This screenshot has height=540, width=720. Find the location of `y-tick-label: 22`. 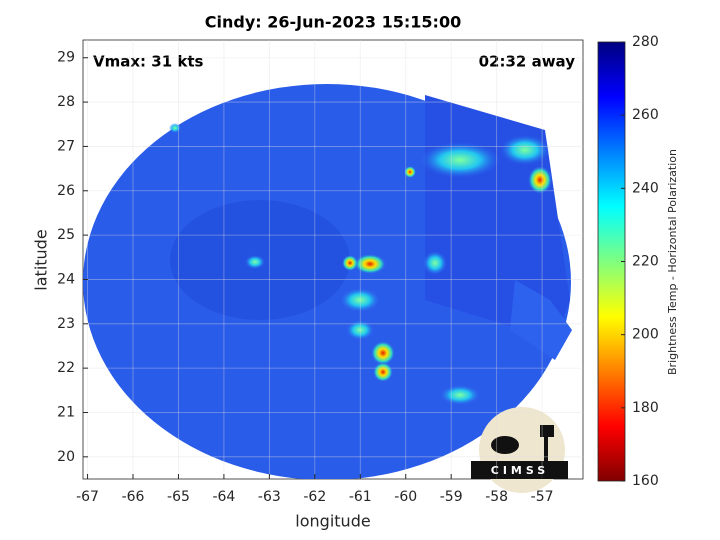

y-tick-label: 22 is located at coordinates (66, 368).